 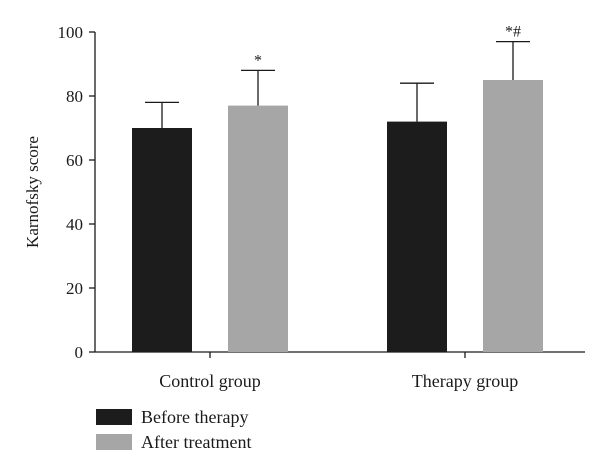 What do you see at coordinates (74, 96) in the screenshot?
I see `y-tick-label: 80` at bounding box center [74, 96].